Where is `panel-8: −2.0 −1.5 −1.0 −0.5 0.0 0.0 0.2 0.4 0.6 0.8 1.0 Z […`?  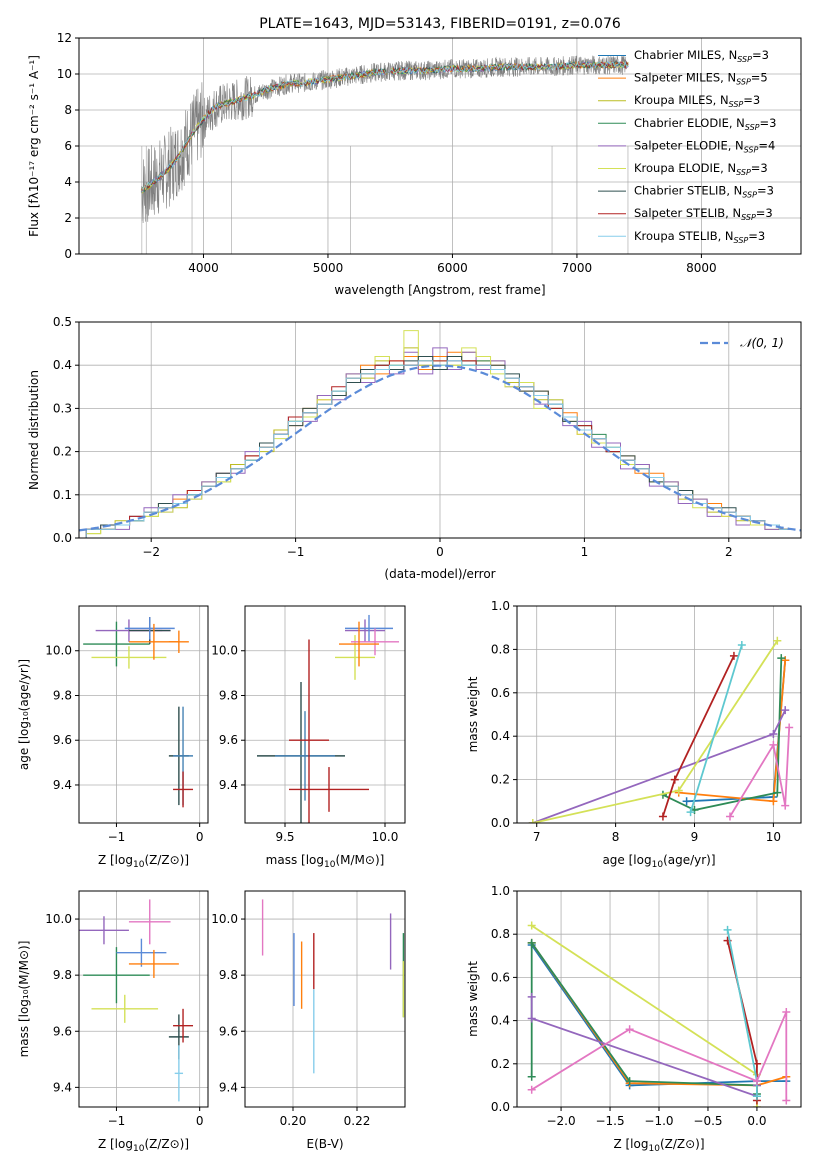 panel-8: −2.0 −1.5 −1.0 −0.5 0.0 0.0 0.2 0.4 0.6 0.8 1.0 Z [… is located at coordinates (634, 1019).